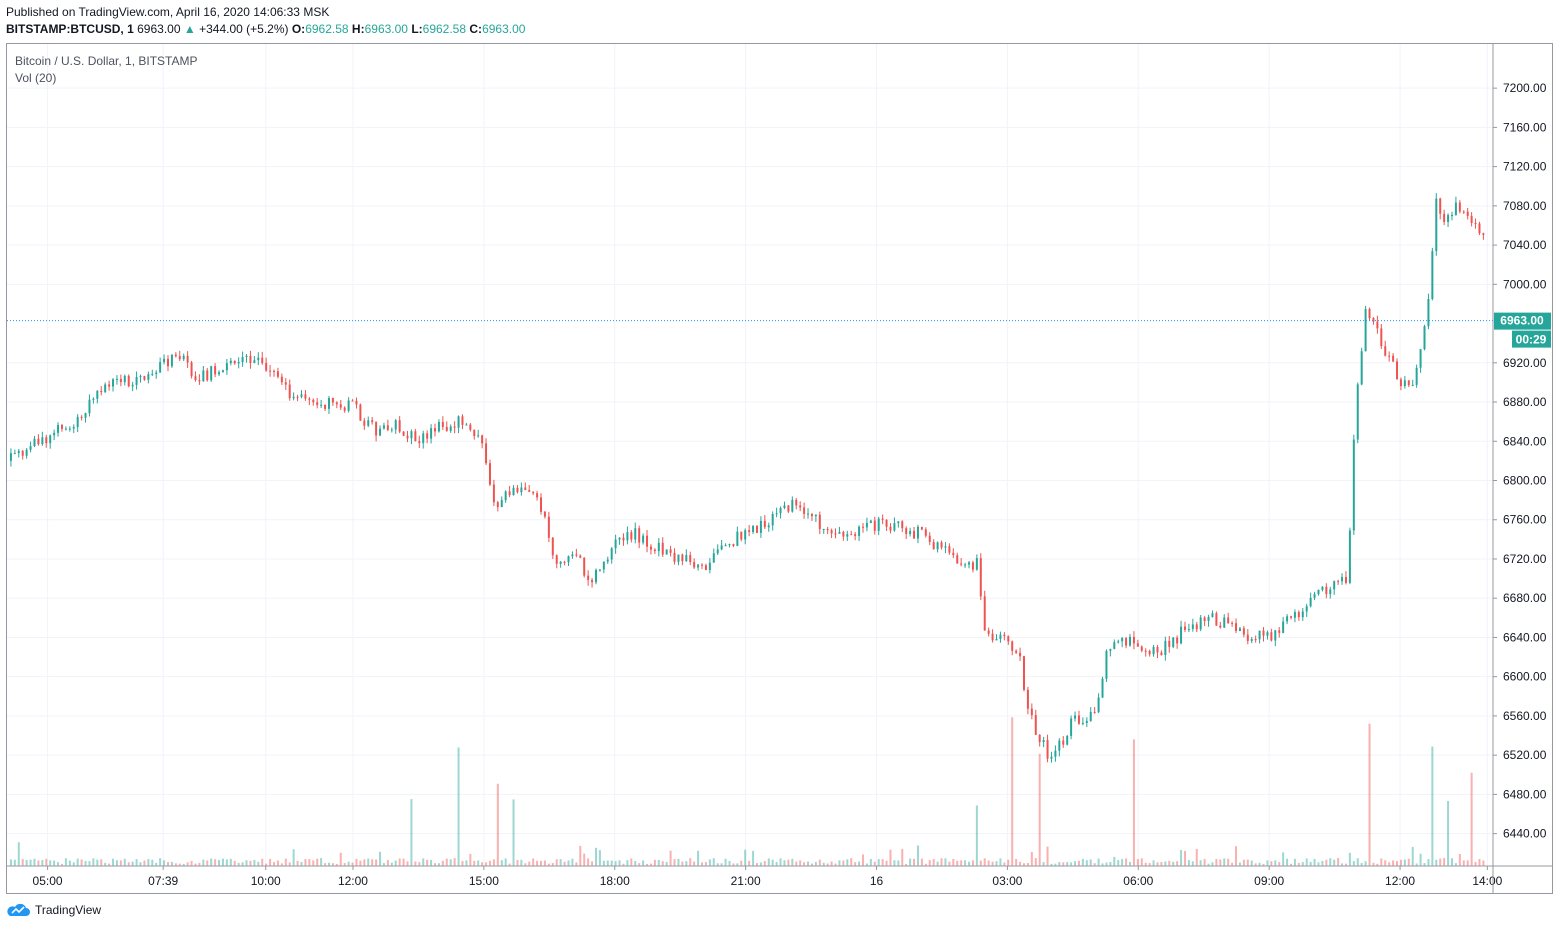  I want to click on low-value: 6962.58, so click(444, 29).